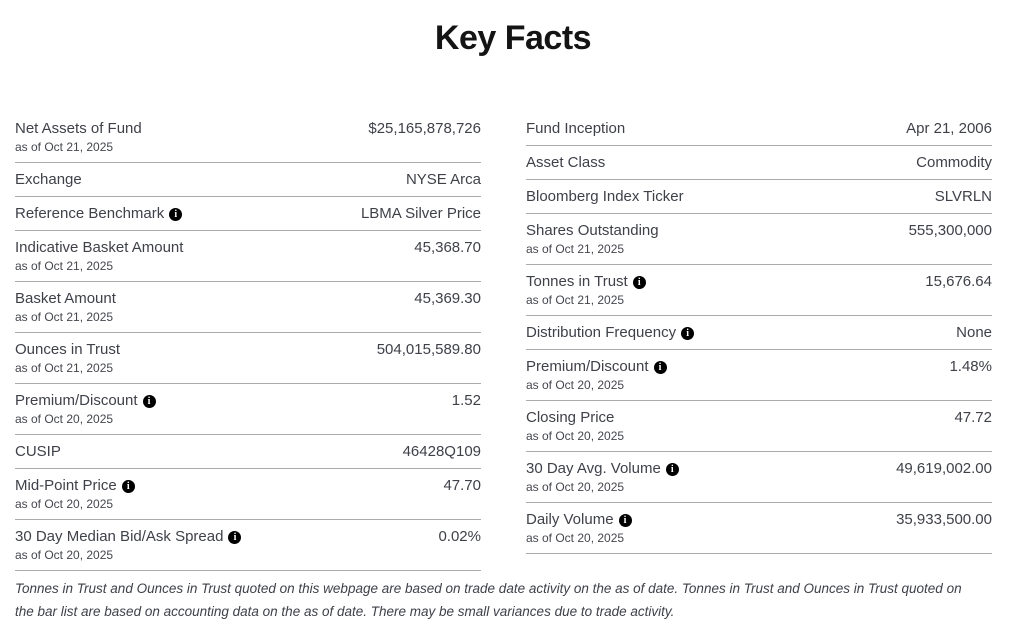 The width and height of the screenshot is (1026, 627). What do you see at coordinates (592, 230) in the screenshot?
I see `fact-label: Shares Outstanding` at bounding box center [592, 230].